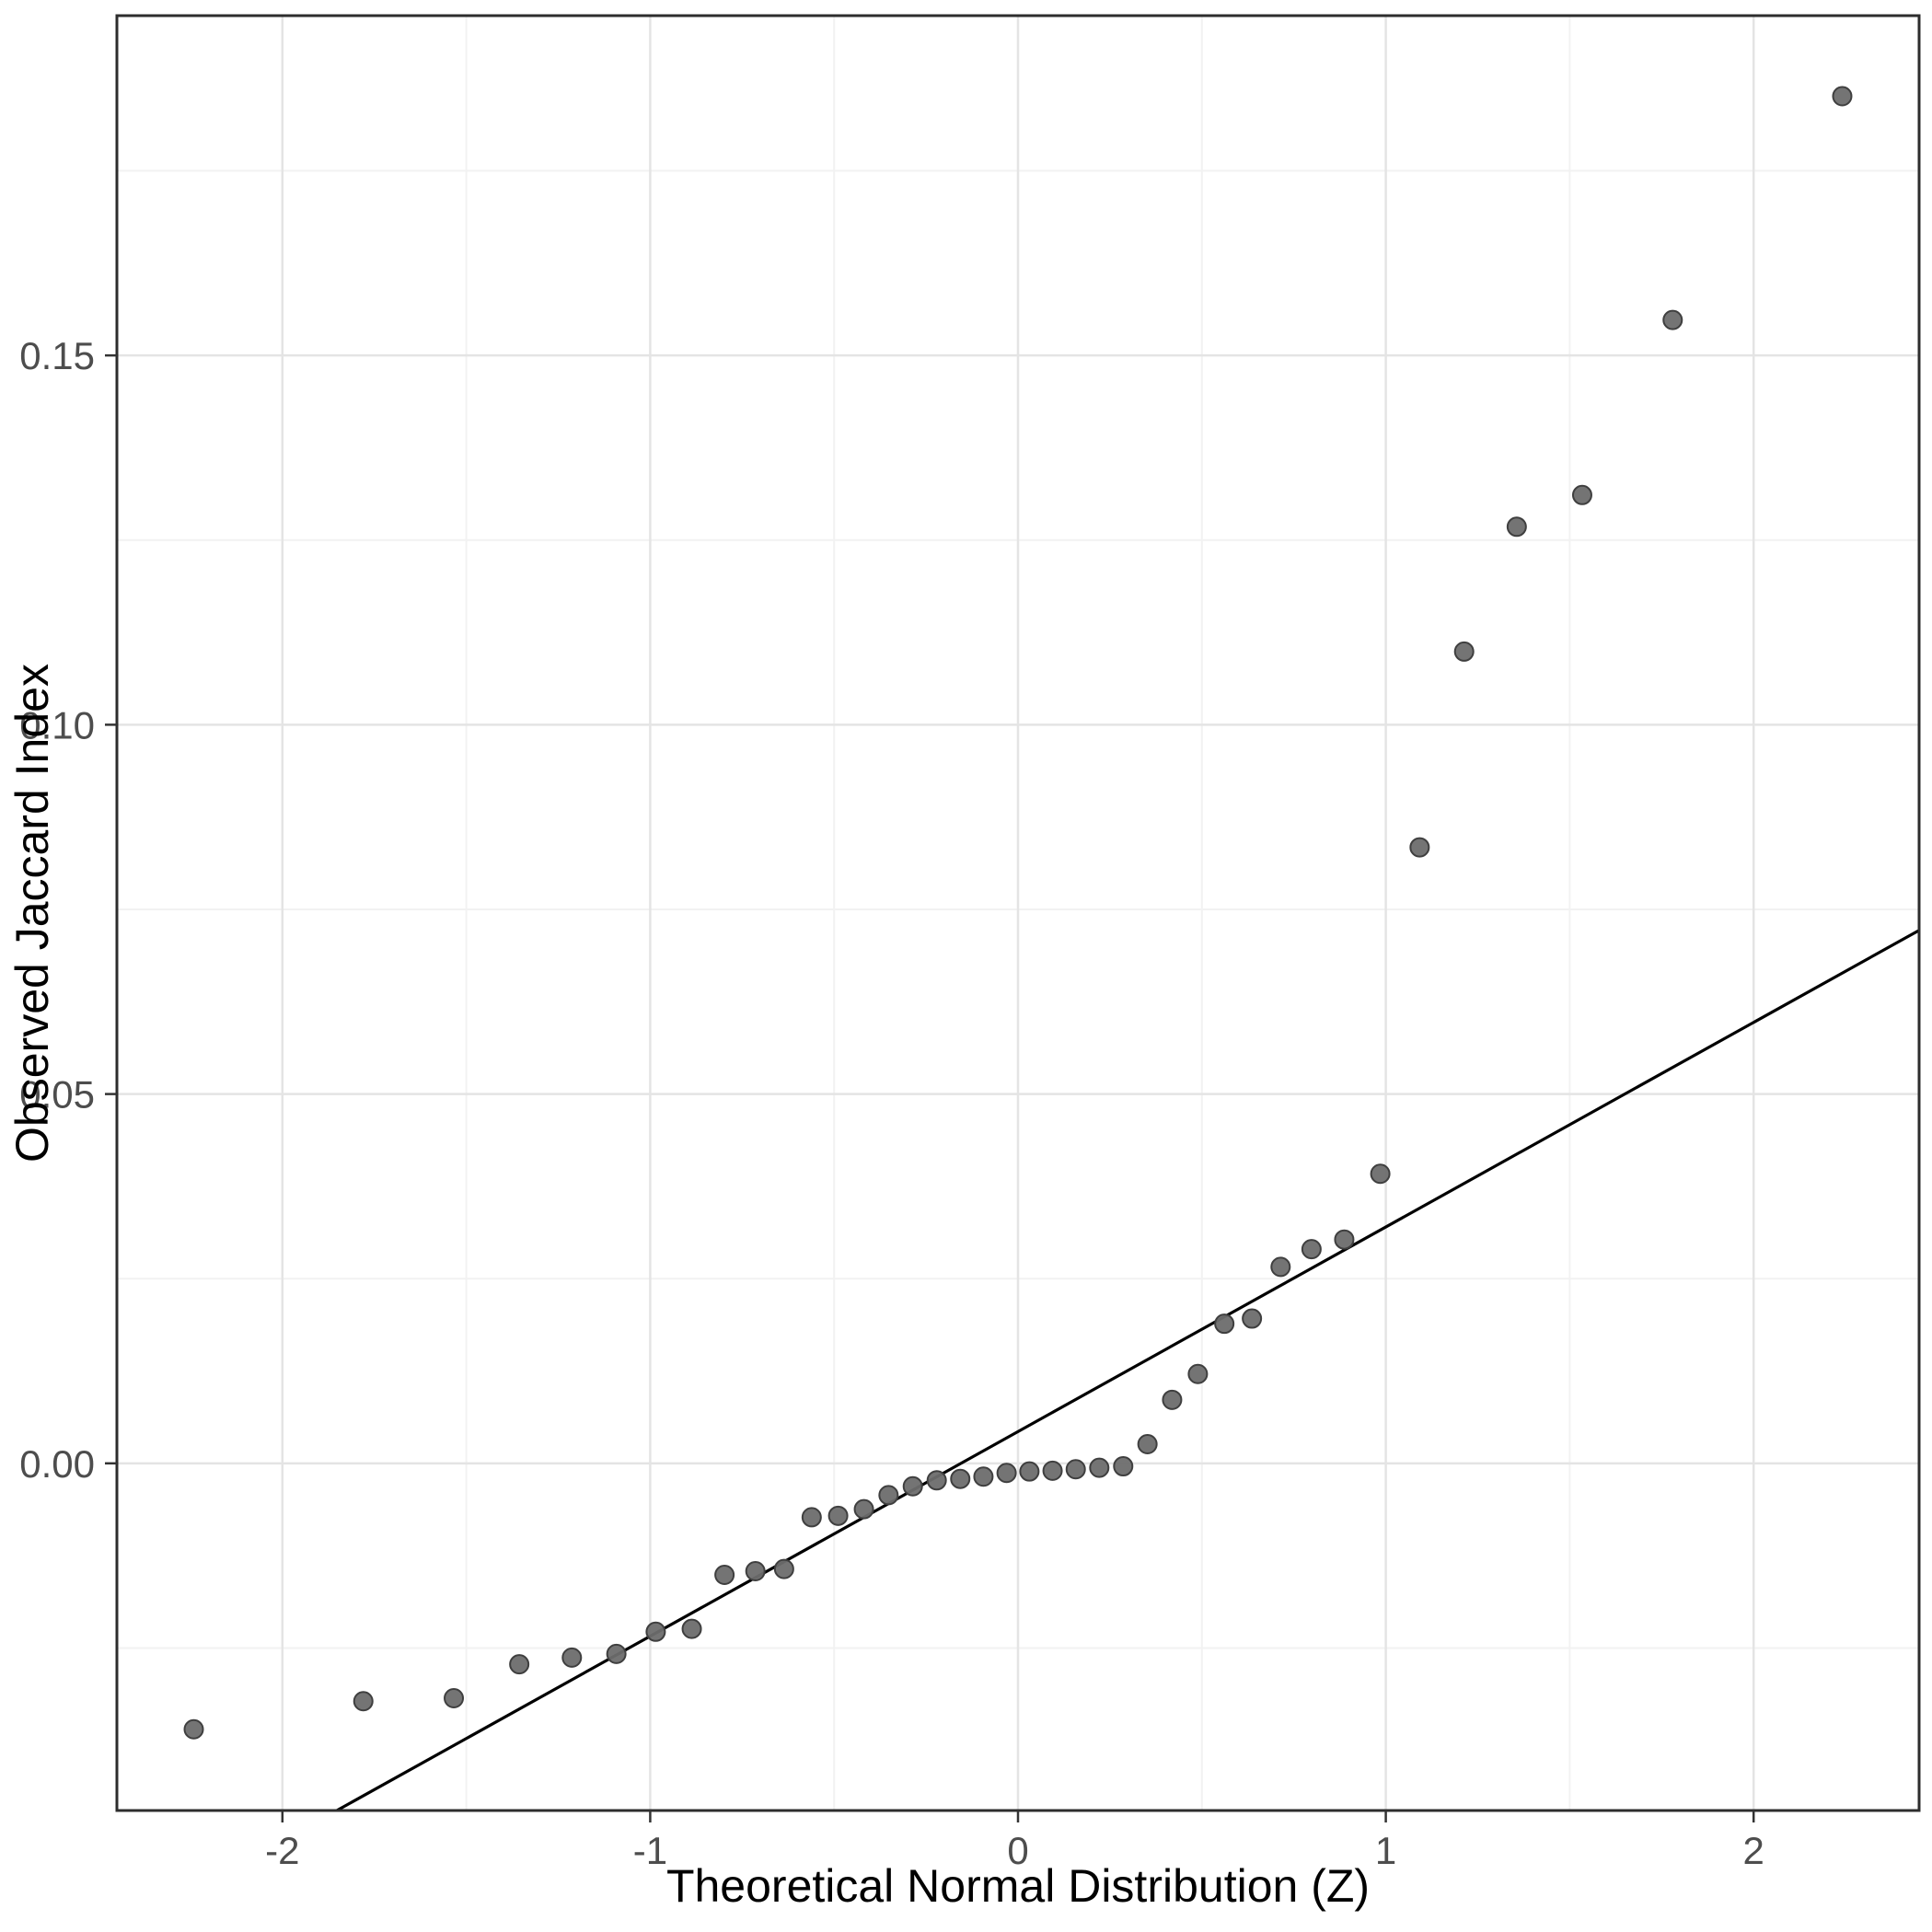  I want to click on x-axis-title: Theoretical Normal Distribution (Z), so click(1018, 1886).